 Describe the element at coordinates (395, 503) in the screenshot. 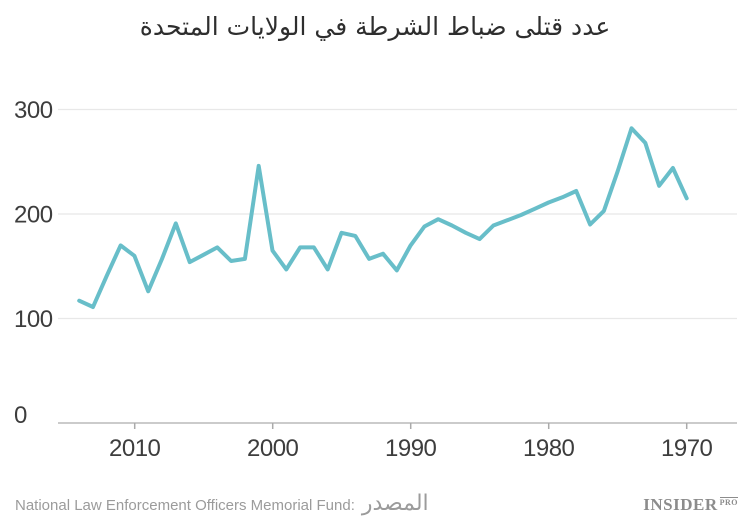

I see `source-text-ar: المصدر` at that location.